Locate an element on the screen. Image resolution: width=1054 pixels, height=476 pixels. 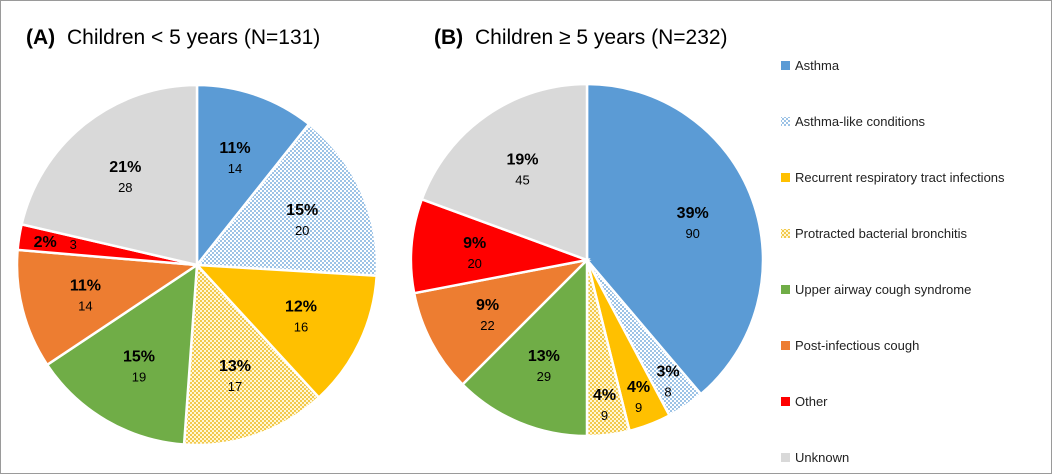
legend-label-other: Other is located at coordinates (811, 401).